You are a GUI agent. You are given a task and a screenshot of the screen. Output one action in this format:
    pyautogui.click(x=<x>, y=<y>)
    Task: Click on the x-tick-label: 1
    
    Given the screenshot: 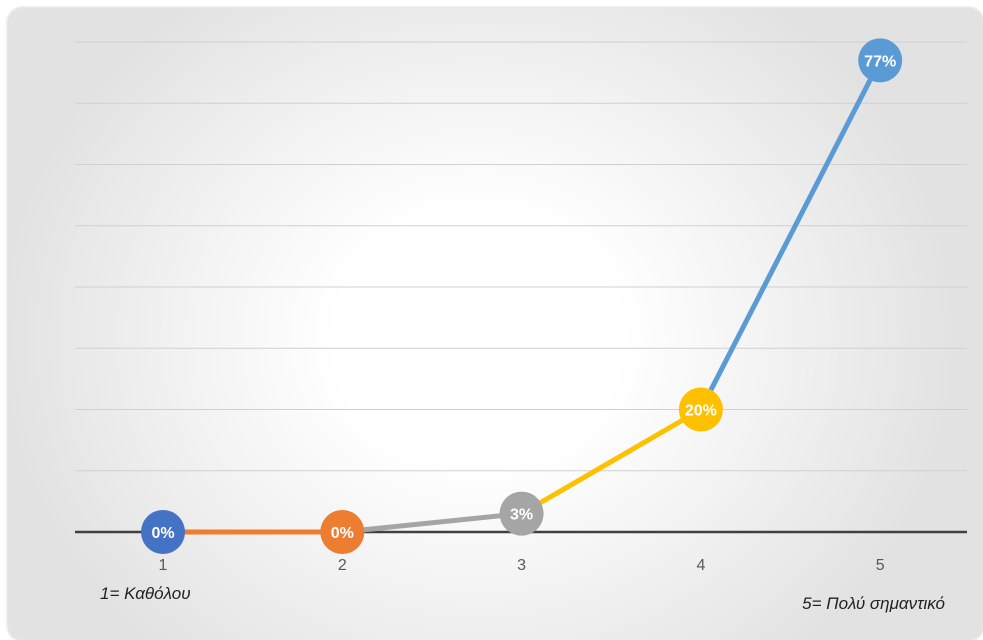 What is the action you would take?
    pyautogui.click(x=163, y=565)
    